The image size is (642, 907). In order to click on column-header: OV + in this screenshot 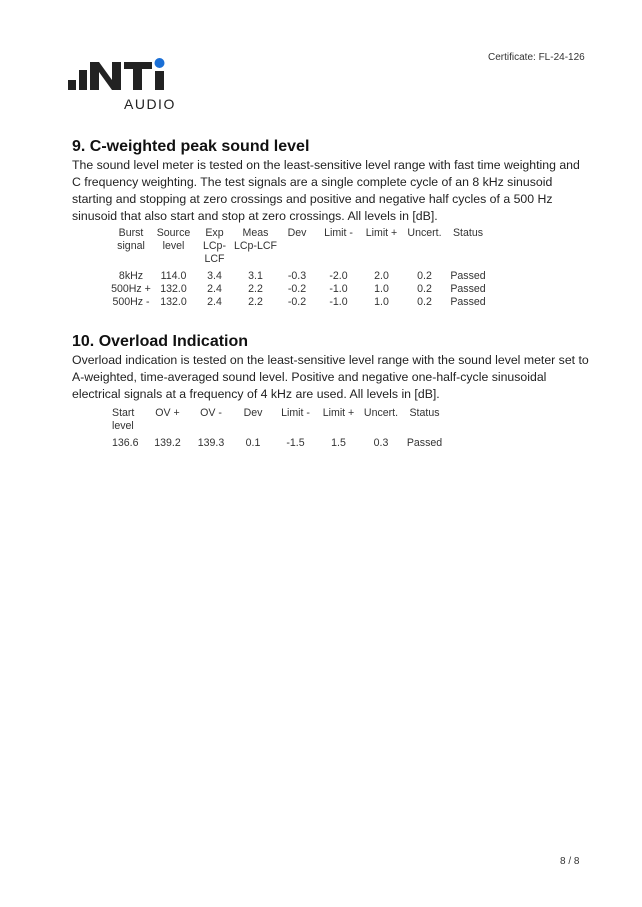, I will do `click(167, 413)`.